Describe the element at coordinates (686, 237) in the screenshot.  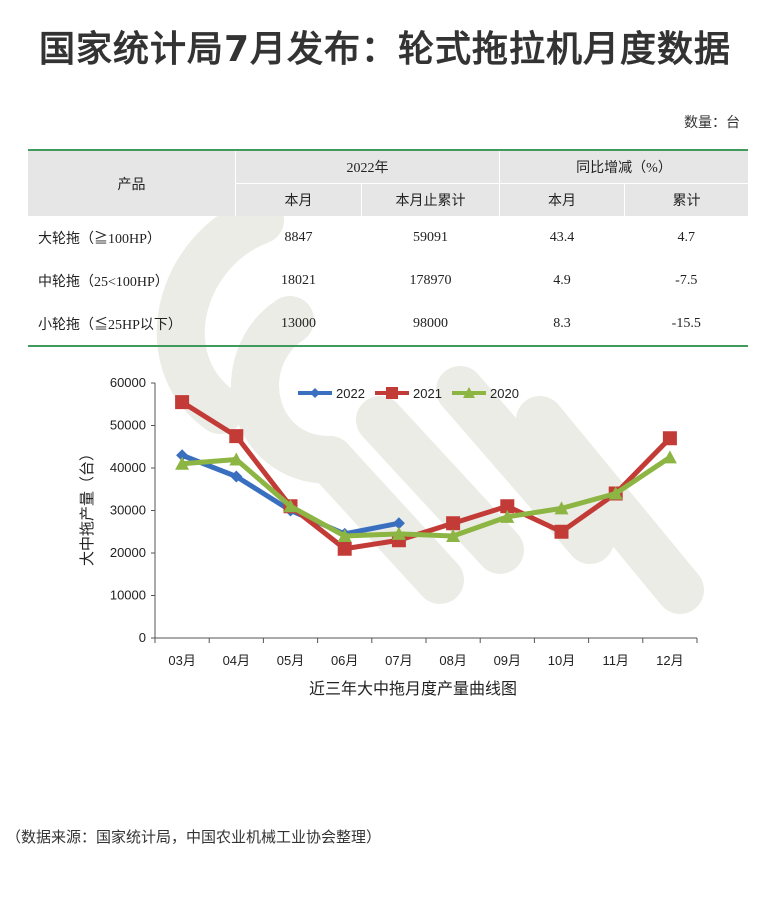
I see `row-yoy-total: 4.7` at that location.